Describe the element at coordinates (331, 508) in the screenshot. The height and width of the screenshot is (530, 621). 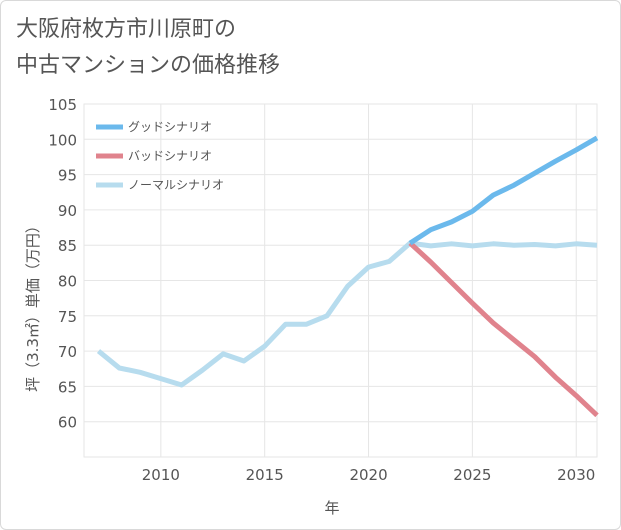
I see `x-axis-title: 年` at that location.